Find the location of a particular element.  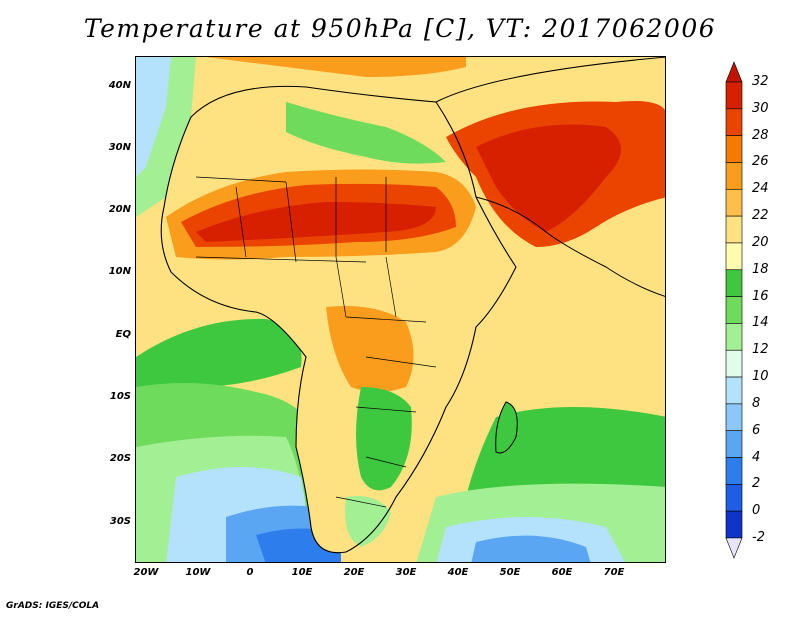

lon-label-0: 0 is located at coordinates (250, 572).